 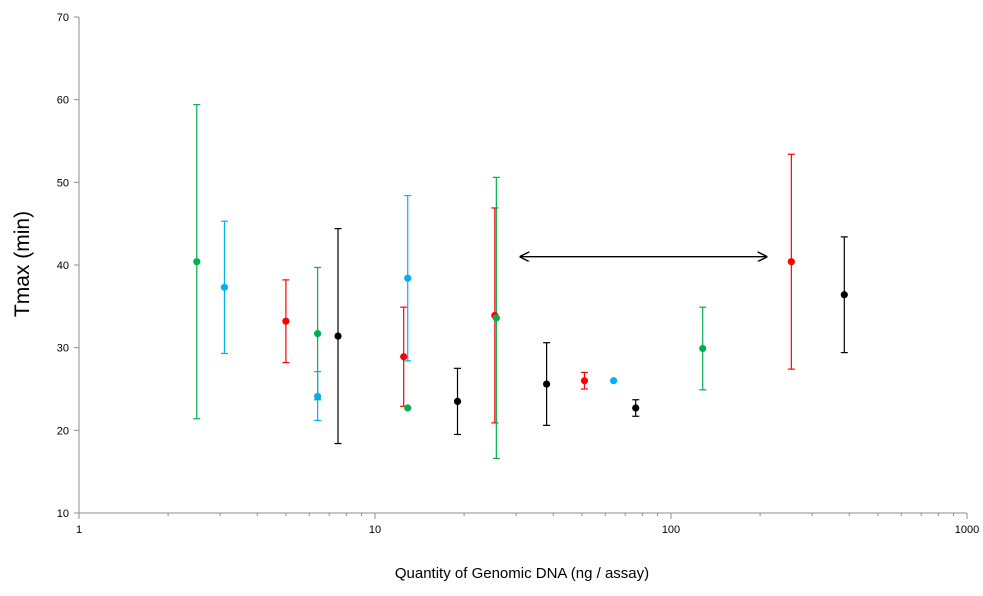 What do you see at coordinates (671, 530) in the screenshot?
I see `x-tick-label: 100` at bounding box center [671, 530].